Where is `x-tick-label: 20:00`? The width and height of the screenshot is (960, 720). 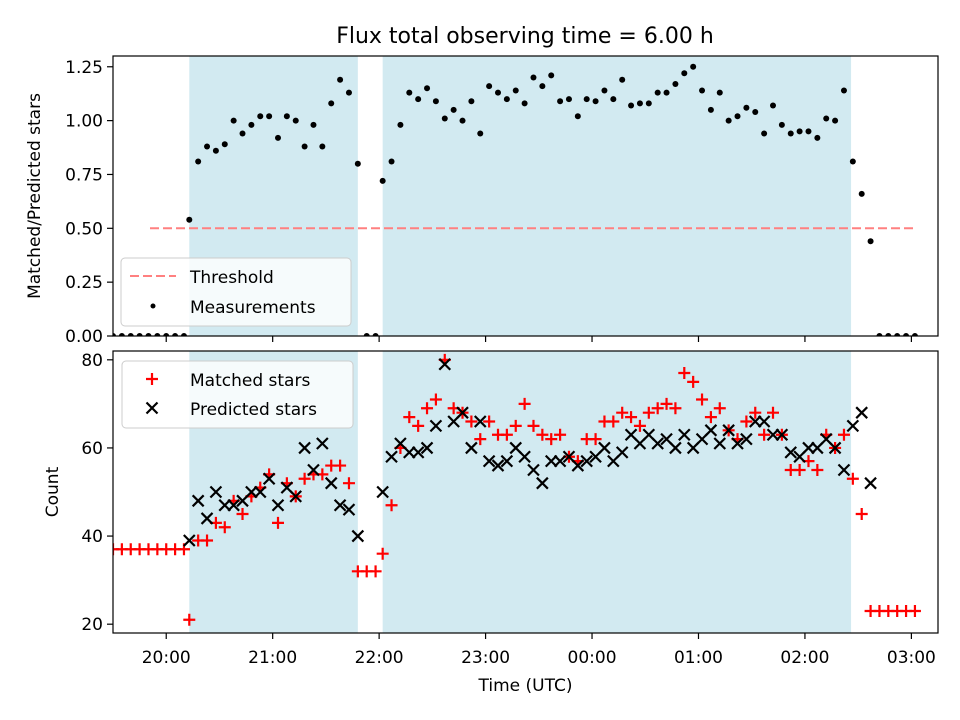 x-tick-label: 20:00 is located at coordinates (166, 658).